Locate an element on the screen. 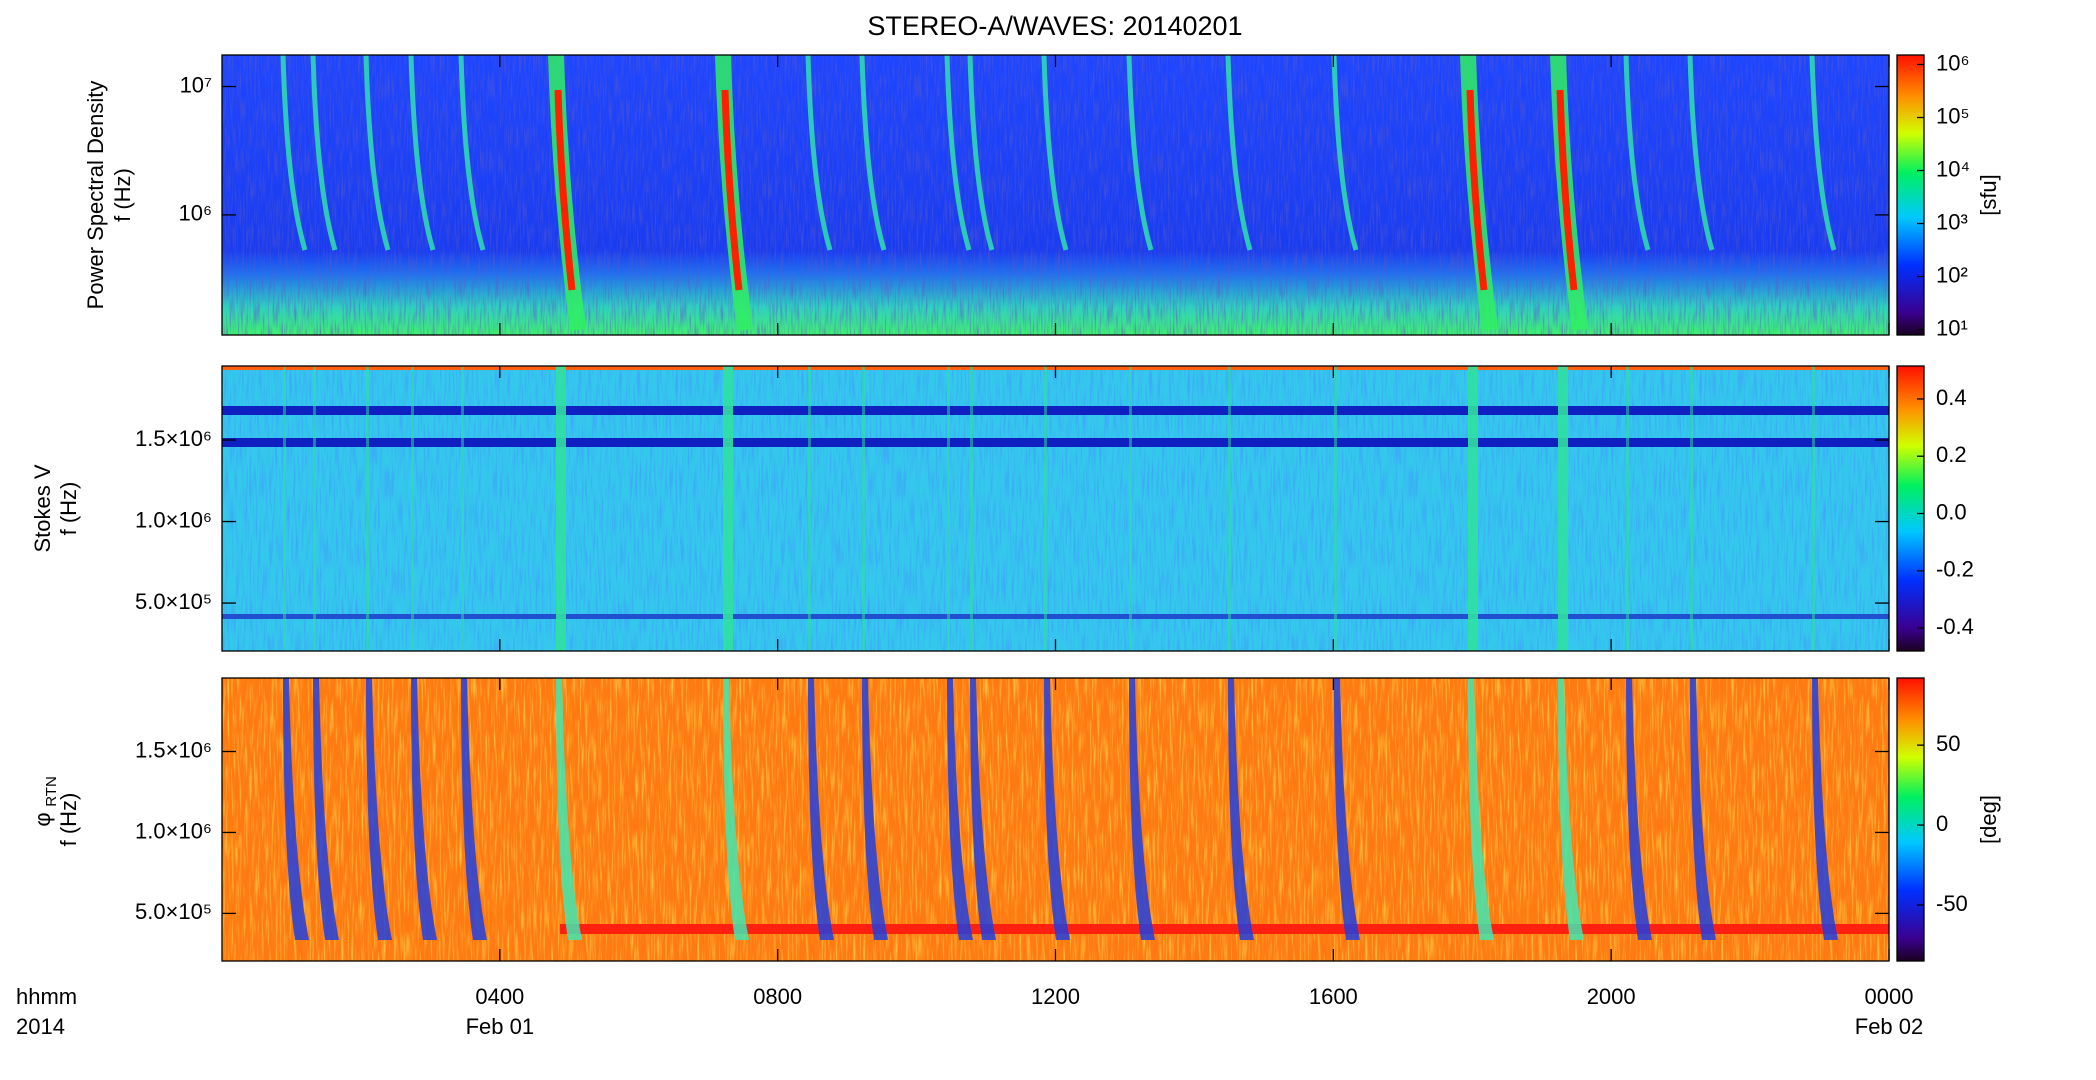 This screenshot has width=2096, height=1080. colorbar-tick-label: 0.2 is located at coordinates (1951, 454).